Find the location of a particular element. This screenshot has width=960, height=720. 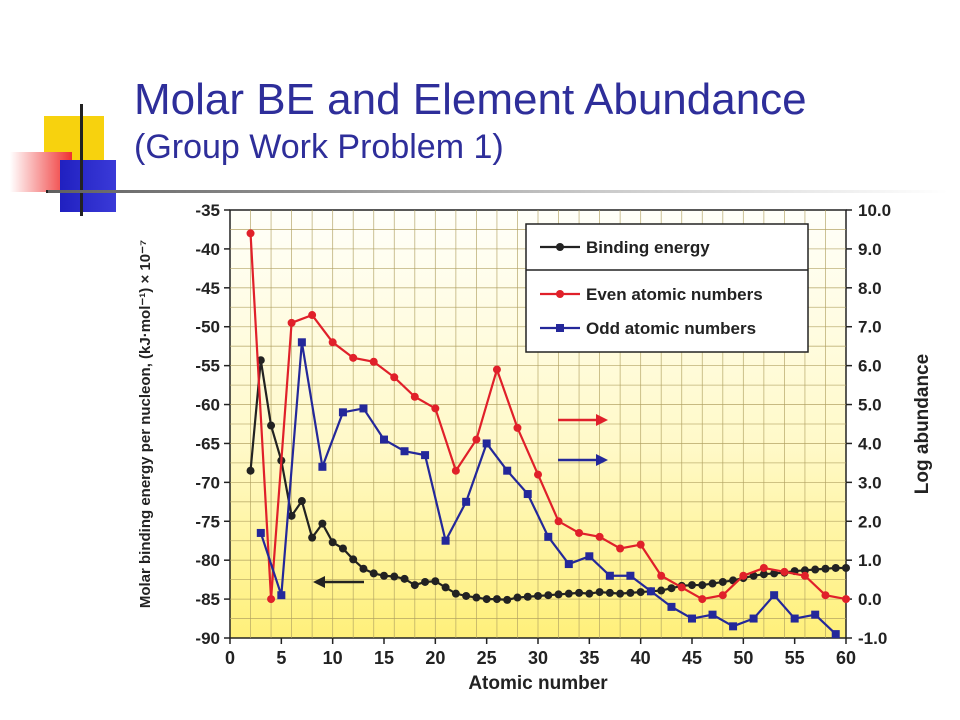

even-atomic-legend-marker is located at coordinates (560, 294).